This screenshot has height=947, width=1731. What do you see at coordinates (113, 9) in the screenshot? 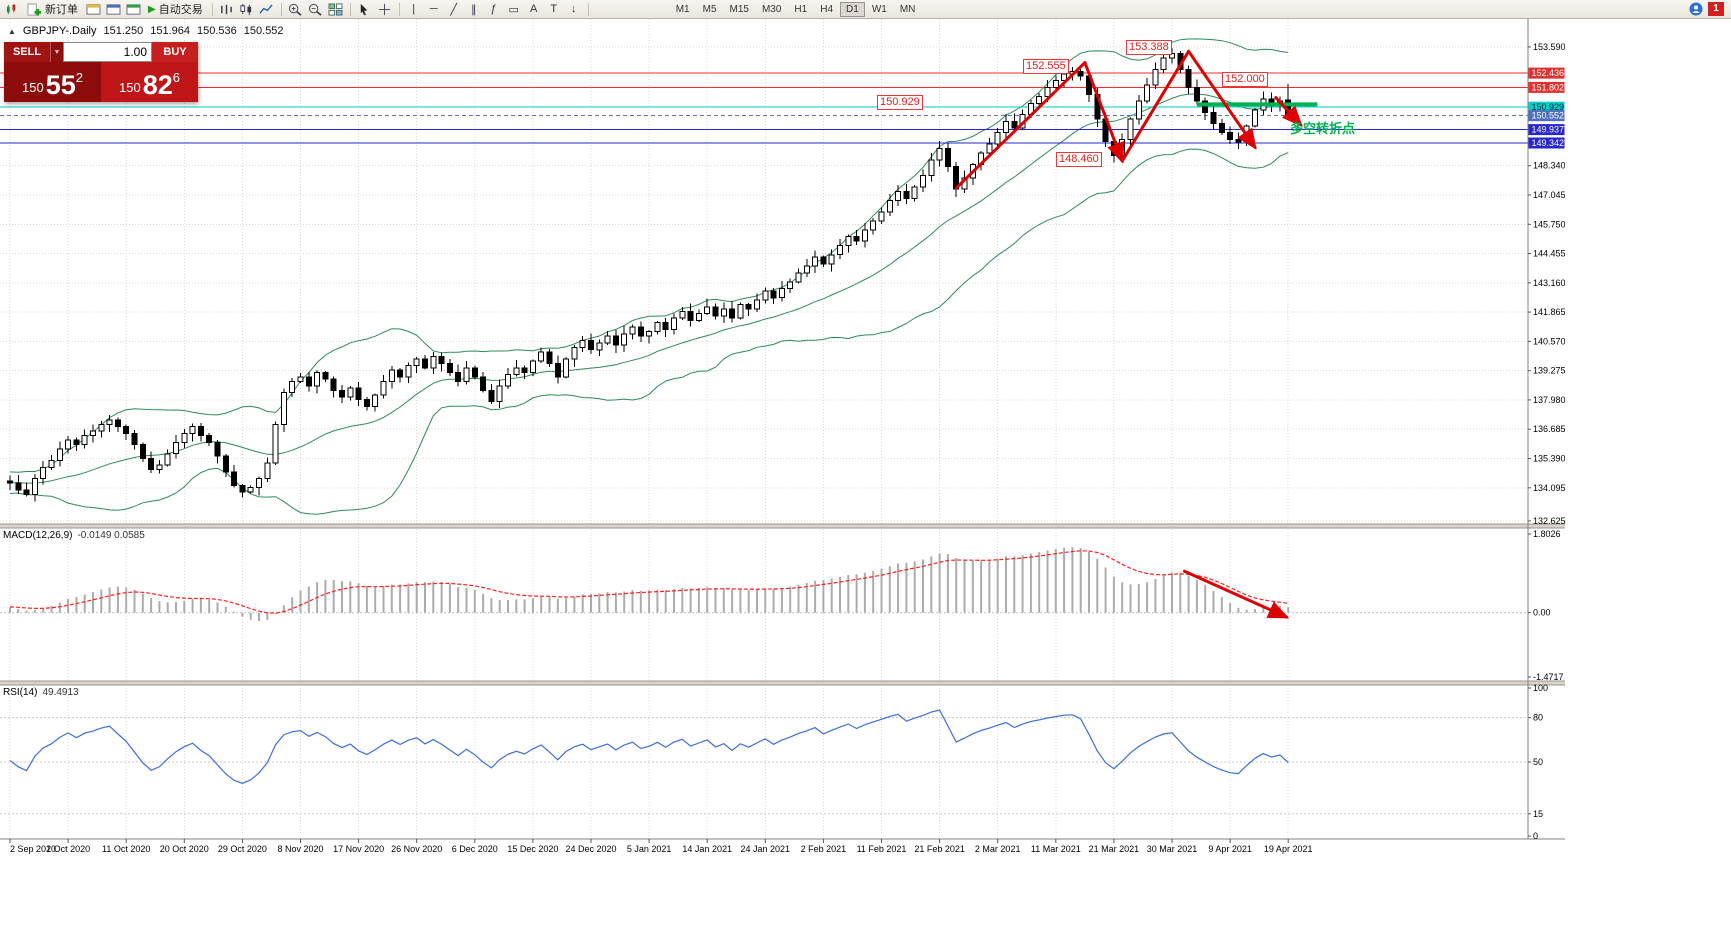
I see `data-window-icon` at bounding box center [113, 9].